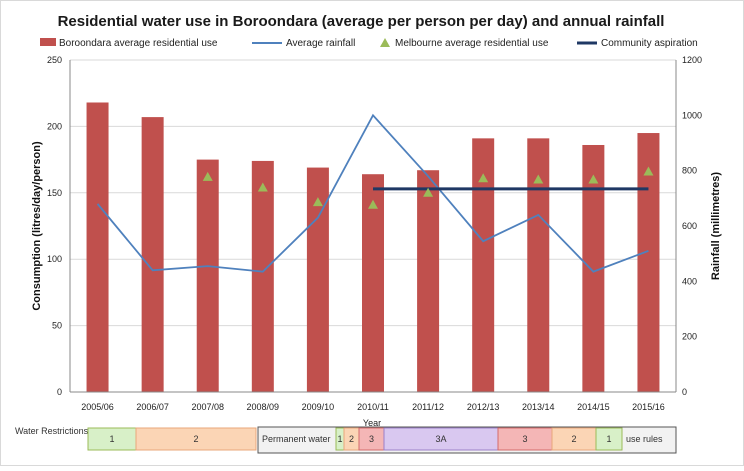 Image resolution: width=744 pixels, height=471 pixels. What do you see at coordinates (54, 60) in the screenshot?
I see `y-tick-label: 250` at bounding box center [54, 60].